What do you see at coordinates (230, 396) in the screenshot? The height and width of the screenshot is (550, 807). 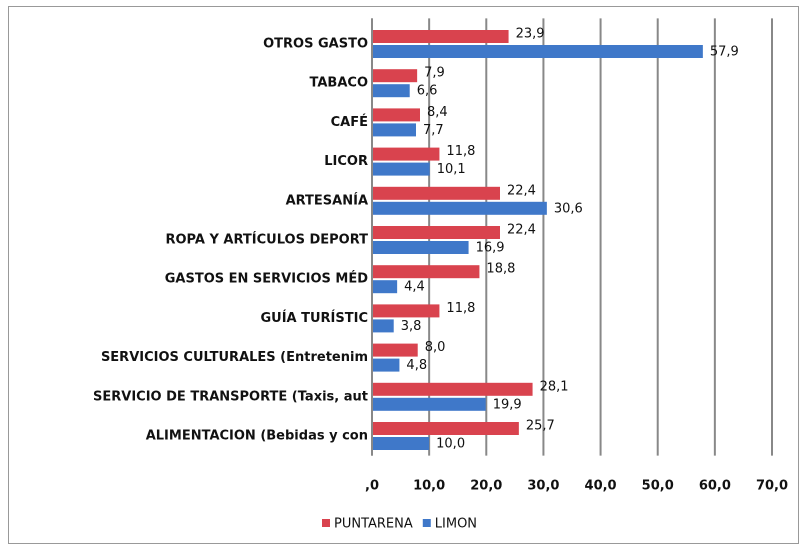 I see `category-label: SERVICIO DE TRANSPORTE (Taxis, aut` at bounding box center [230, 396].